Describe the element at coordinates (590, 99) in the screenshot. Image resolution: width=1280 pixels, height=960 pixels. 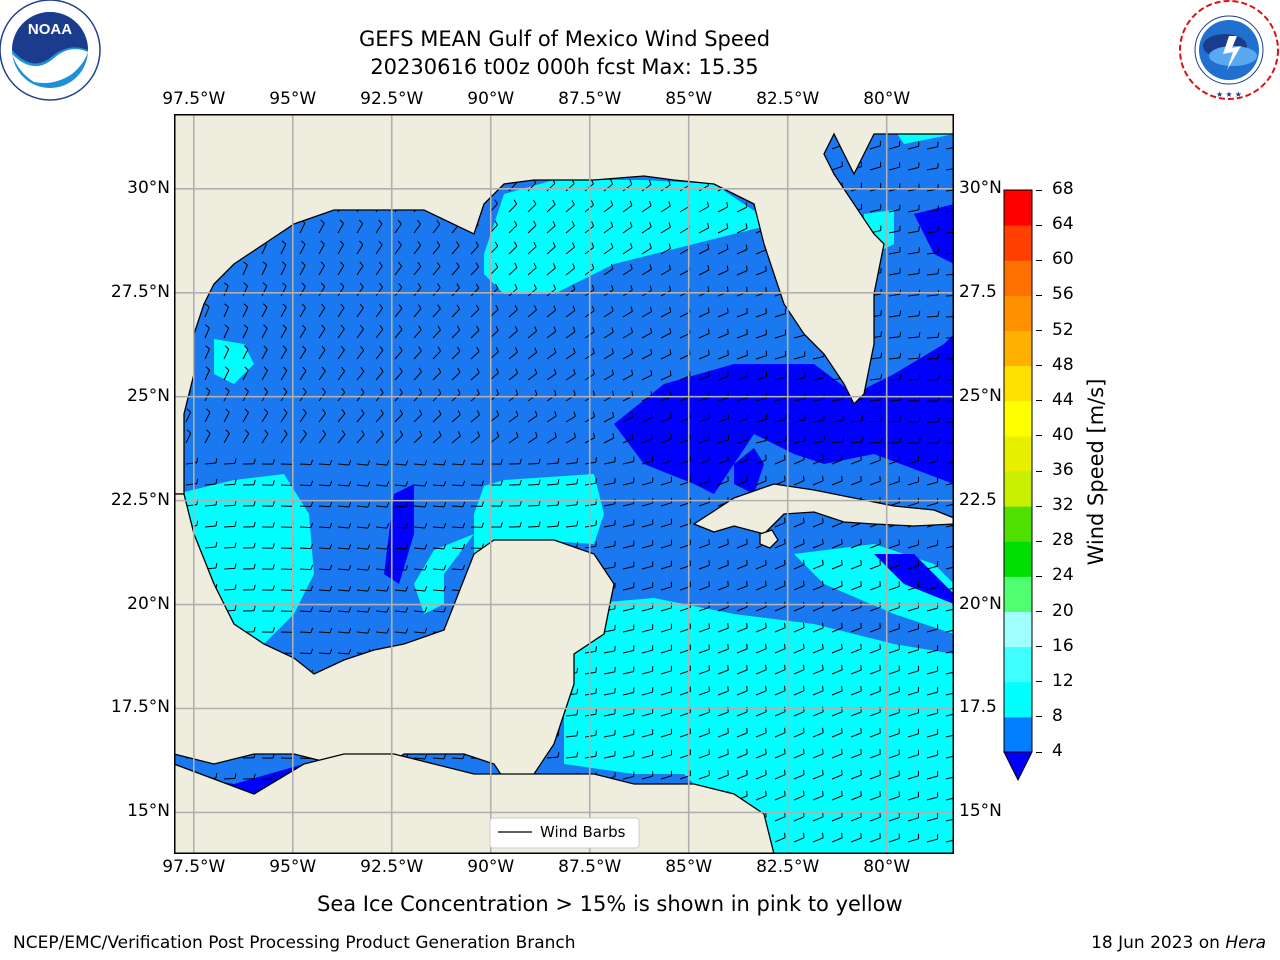
I see `lon-label-top: 87.5°W` at that location.